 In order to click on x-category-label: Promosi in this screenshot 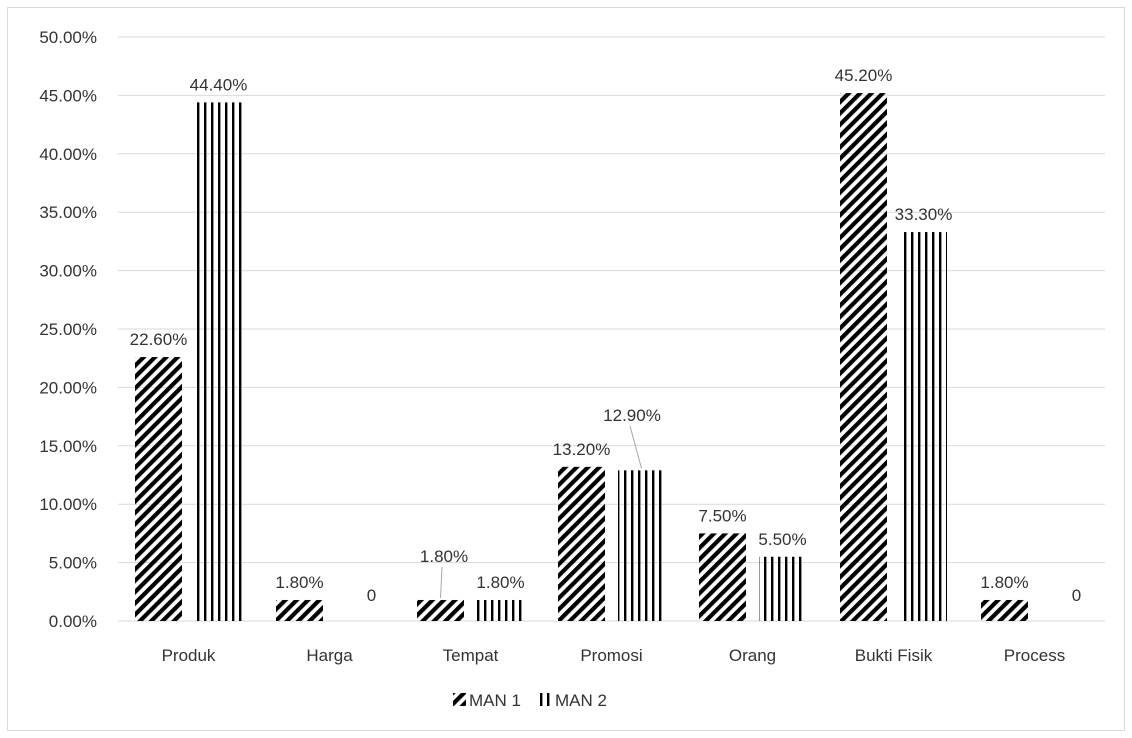, I will do `click(611, 655)`.